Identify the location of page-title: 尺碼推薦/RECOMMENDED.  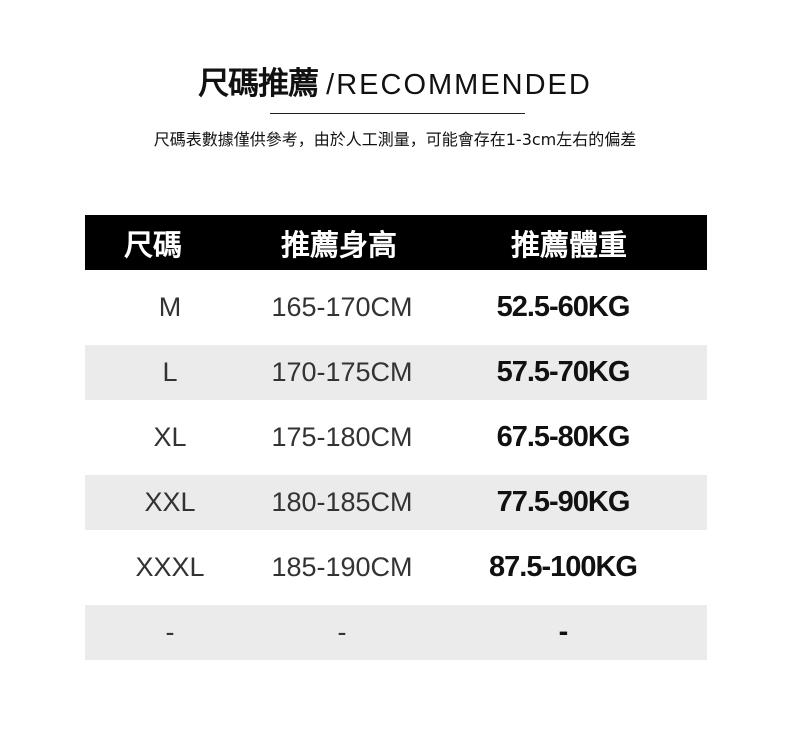
(395, 80).